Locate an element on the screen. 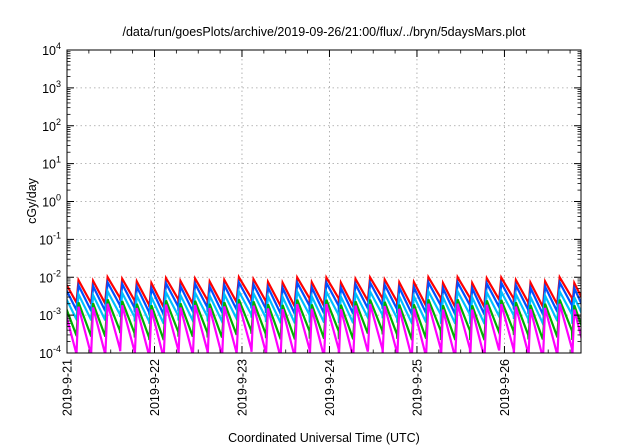 The width and height of the screenshot is (640, 448). x-tick-label: 2019-9-22 is located at coordinates (155, 387).